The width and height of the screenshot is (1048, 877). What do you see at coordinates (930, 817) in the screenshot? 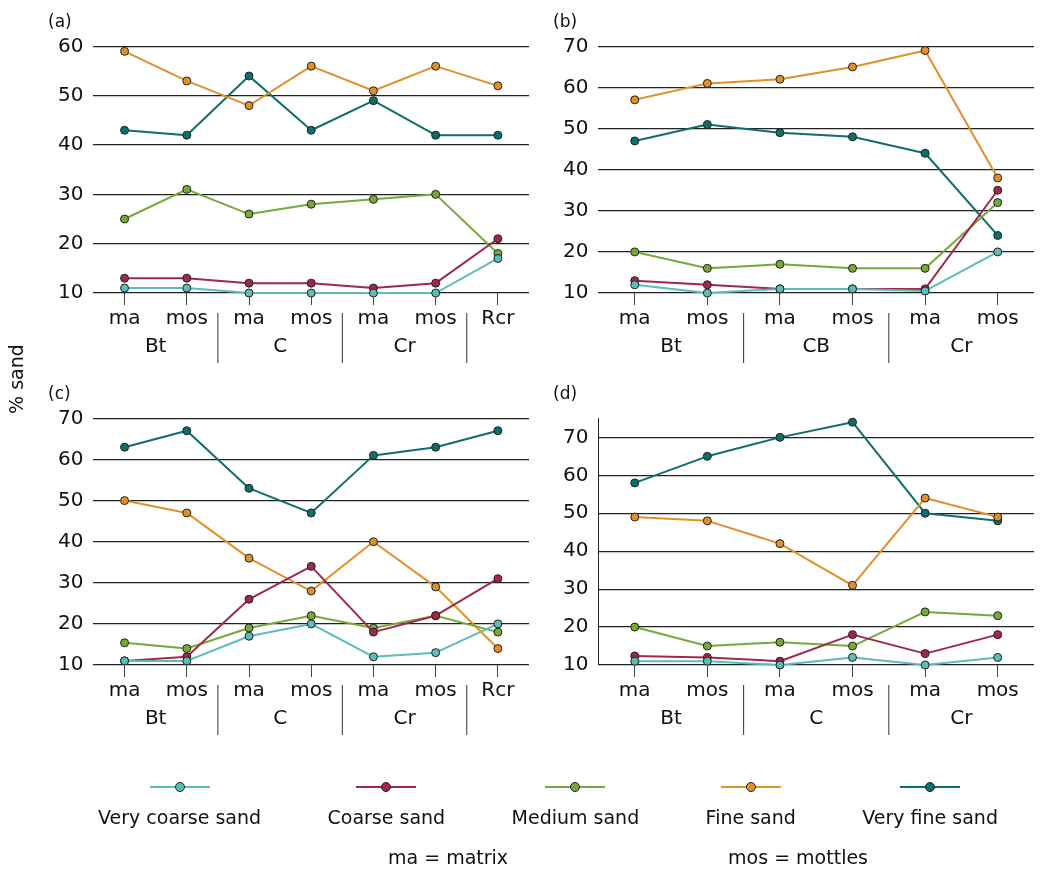
I see `legend-label: Very fine sand` at bounding box center [930, 817].